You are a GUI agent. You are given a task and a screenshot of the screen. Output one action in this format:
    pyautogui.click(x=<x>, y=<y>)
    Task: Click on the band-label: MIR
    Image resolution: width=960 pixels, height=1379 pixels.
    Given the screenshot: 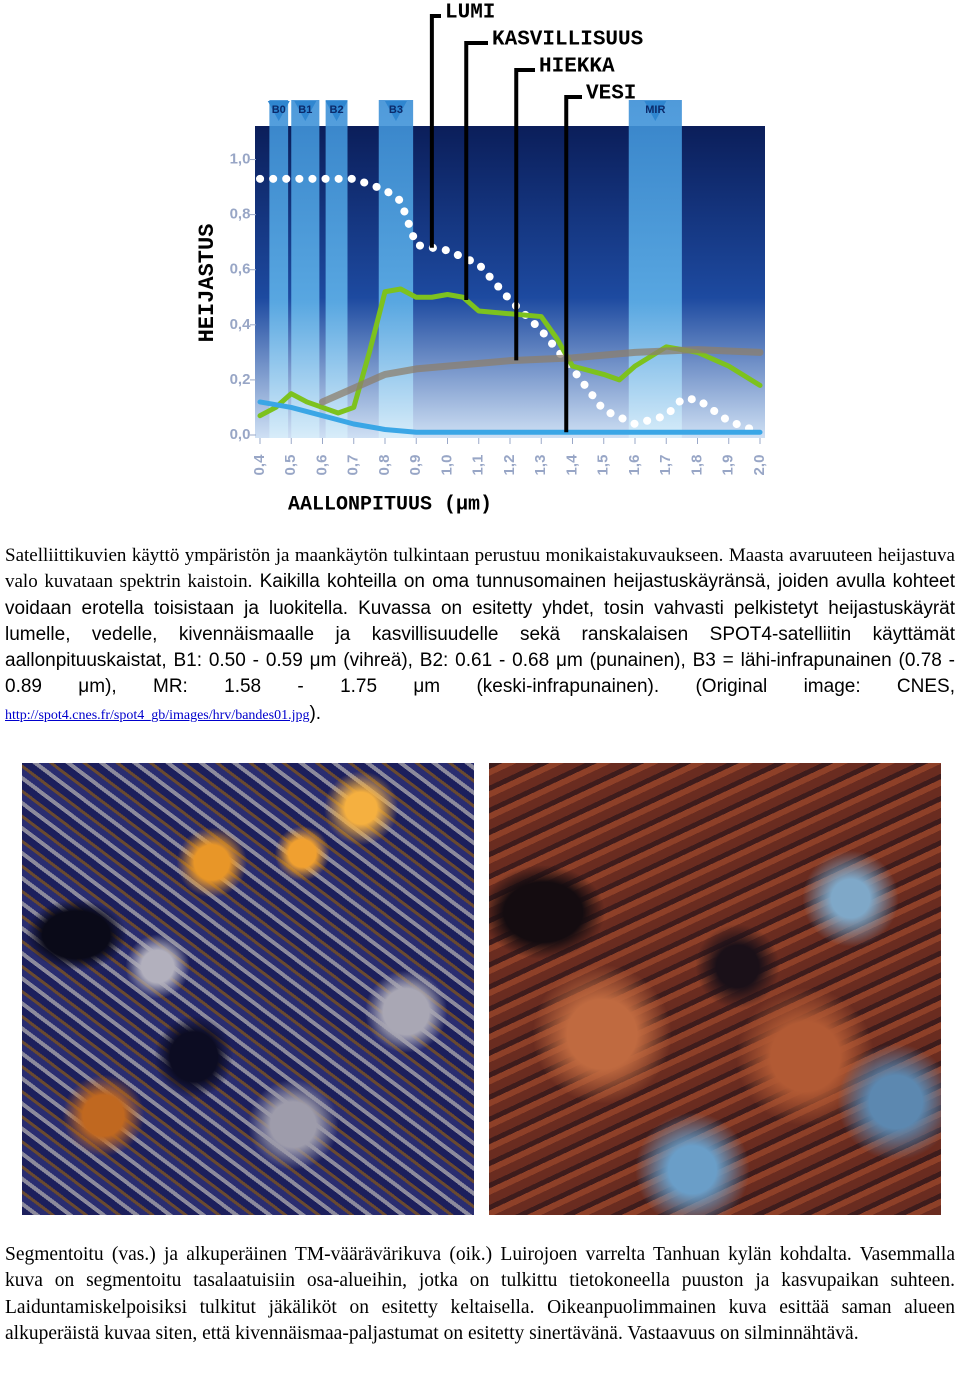 What is the action you would take?
    pyautogui.click(x=655, y=110)
    